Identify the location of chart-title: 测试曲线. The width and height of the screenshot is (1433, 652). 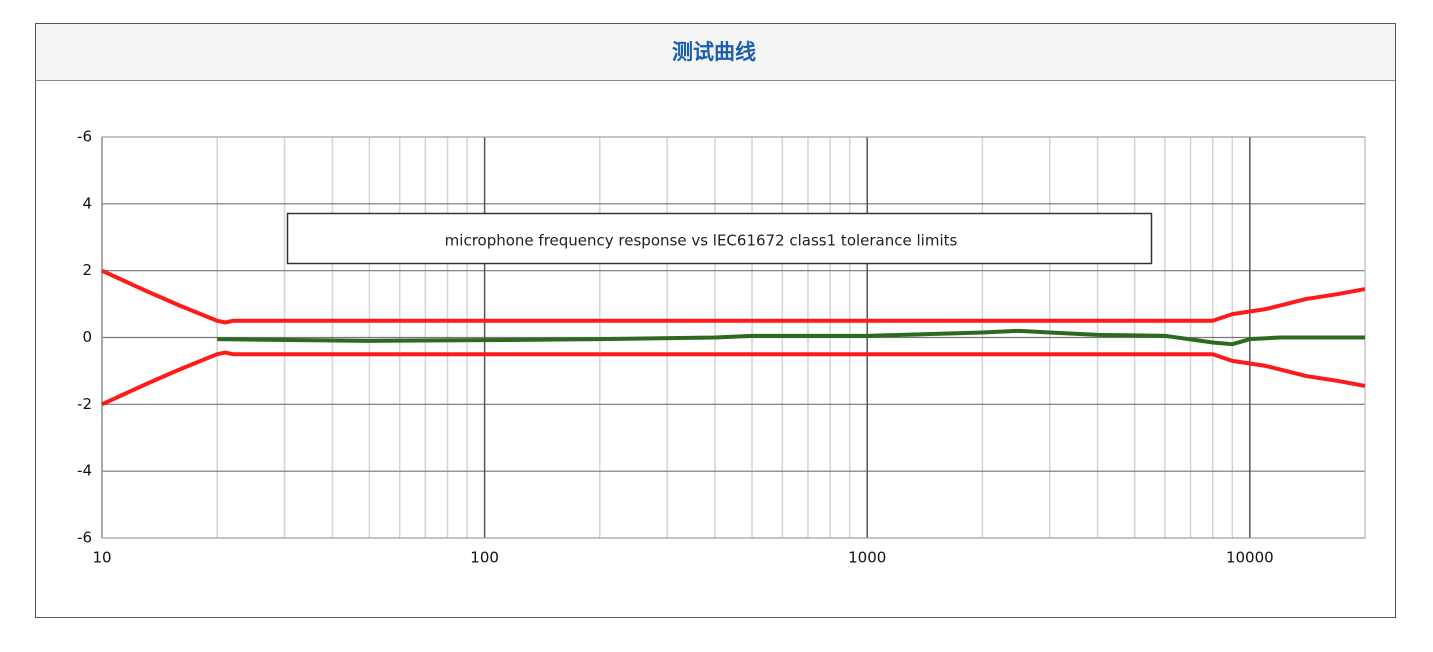
(714, 52).